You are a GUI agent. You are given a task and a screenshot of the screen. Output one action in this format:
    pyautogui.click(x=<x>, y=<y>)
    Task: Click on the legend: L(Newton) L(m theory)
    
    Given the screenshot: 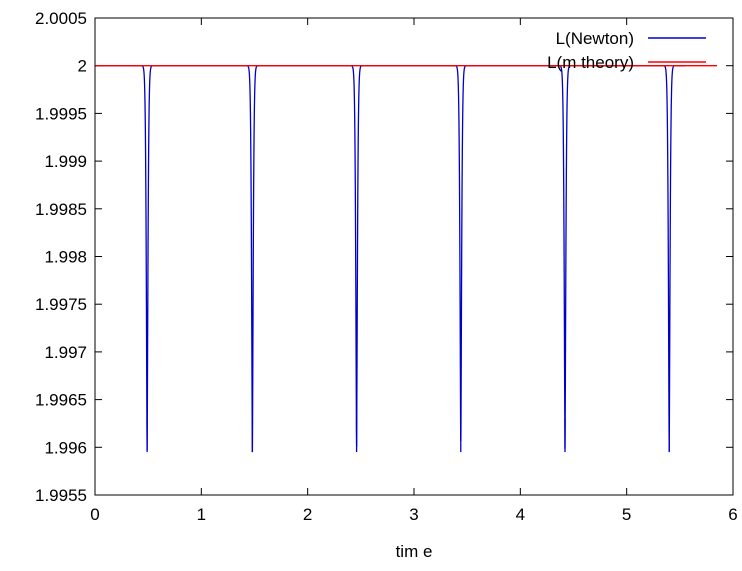 What is the action you would take?
    pyautogui.click(x=626, y=50)
    